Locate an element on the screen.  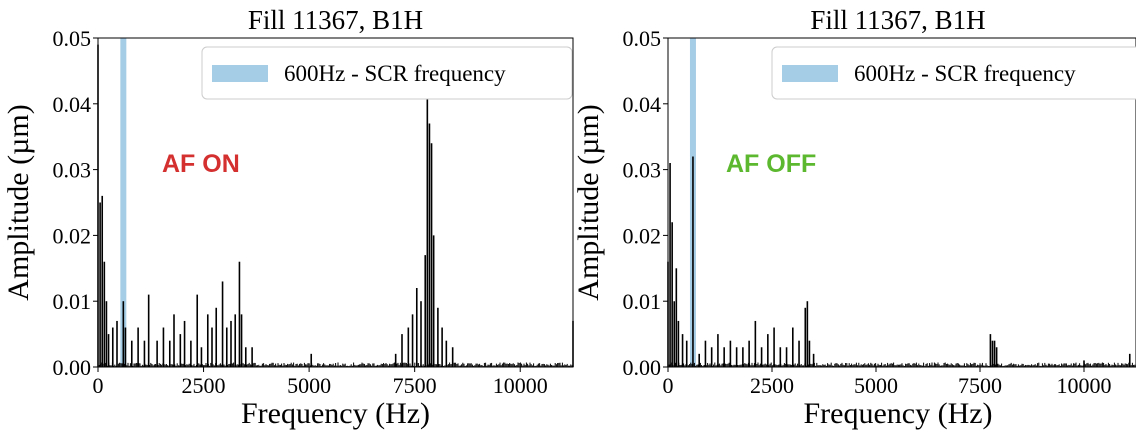
scr-frequency-band is located at coordinates (123, 202).